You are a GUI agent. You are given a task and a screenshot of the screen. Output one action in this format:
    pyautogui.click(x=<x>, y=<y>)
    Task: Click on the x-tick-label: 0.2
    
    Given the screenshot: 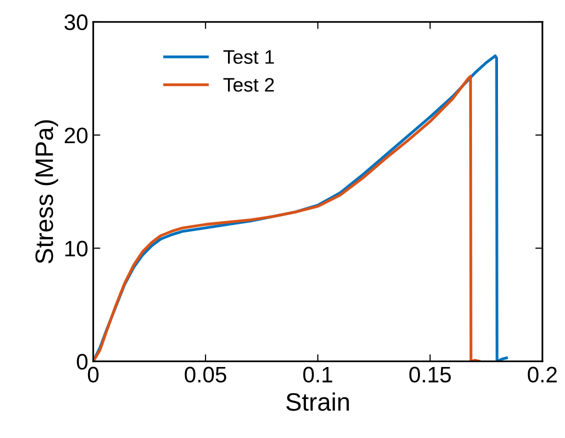 What is the action you would take?
    pyautogui.click(x=542, y=374)
    